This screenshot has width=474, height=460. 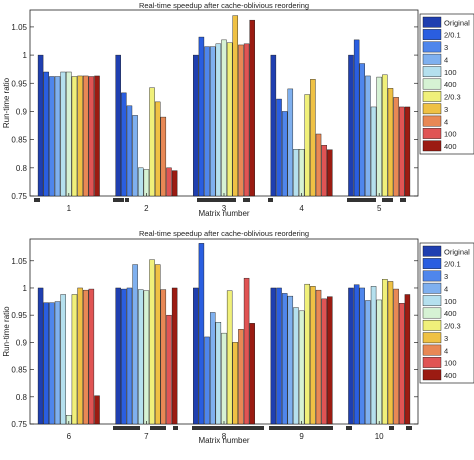 What do you see at coordinates (446, 109) in the screenshot?
I see `legend-label: 3` at bounding box center [446, 109].